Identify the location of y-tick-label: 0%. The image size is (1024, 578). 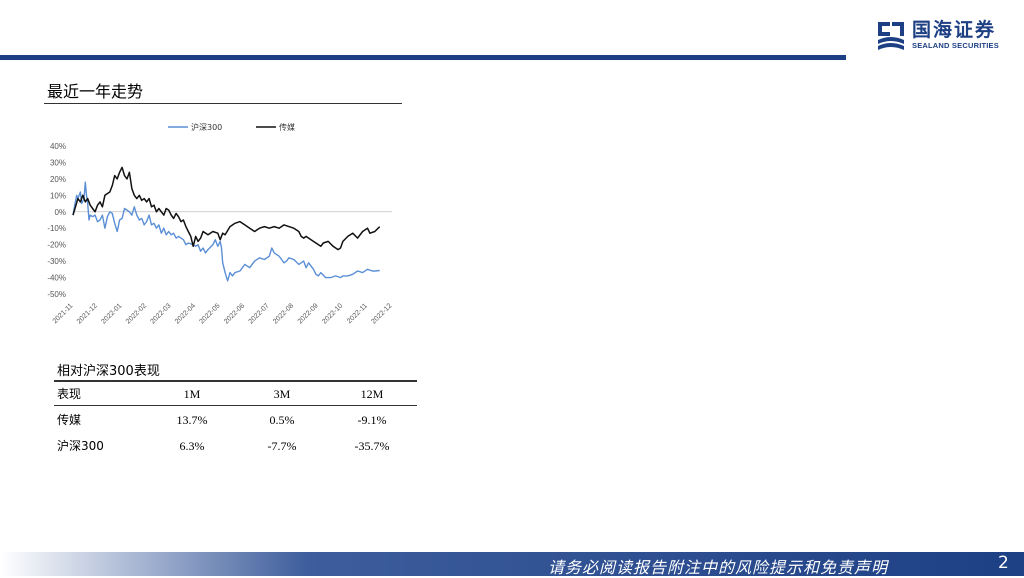
(60, 212).